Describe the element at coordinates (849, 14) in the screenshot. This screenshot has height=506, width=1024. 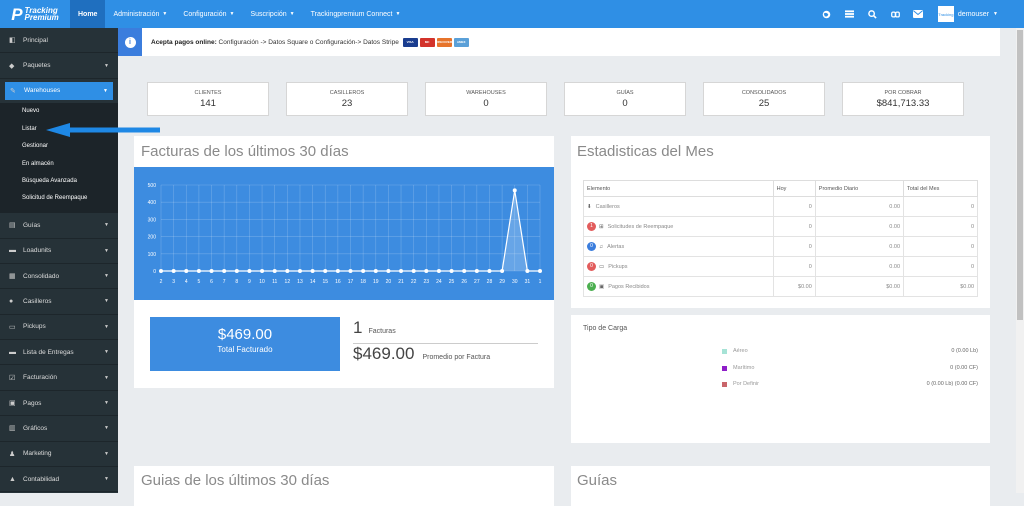
I see `list-icon` at that location.